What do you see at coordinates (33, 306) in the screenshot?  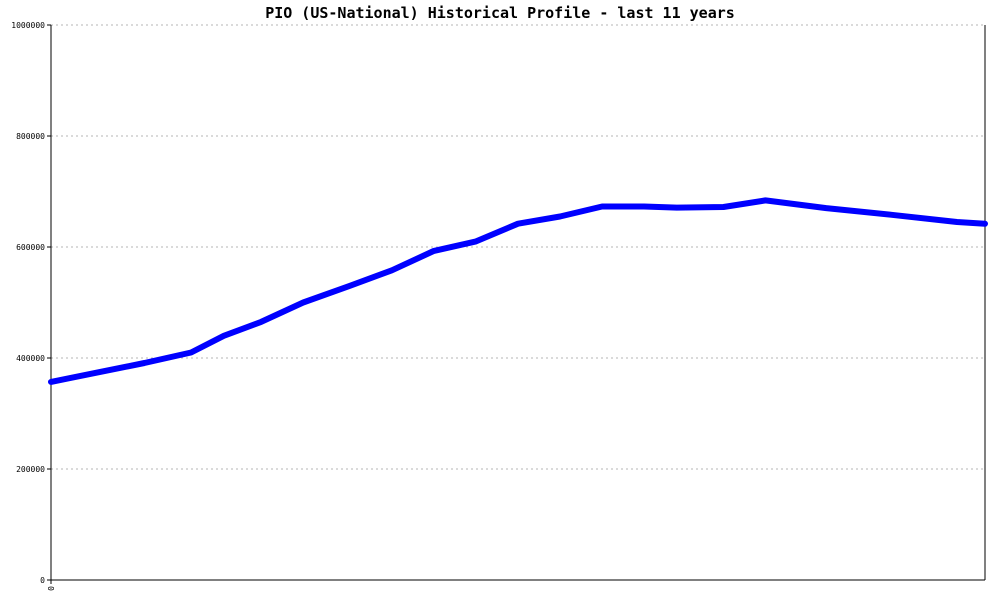 I see `tick-labels: 0 200000 400000 600000 800000 1000000 0` at bounding box center [33, 306].